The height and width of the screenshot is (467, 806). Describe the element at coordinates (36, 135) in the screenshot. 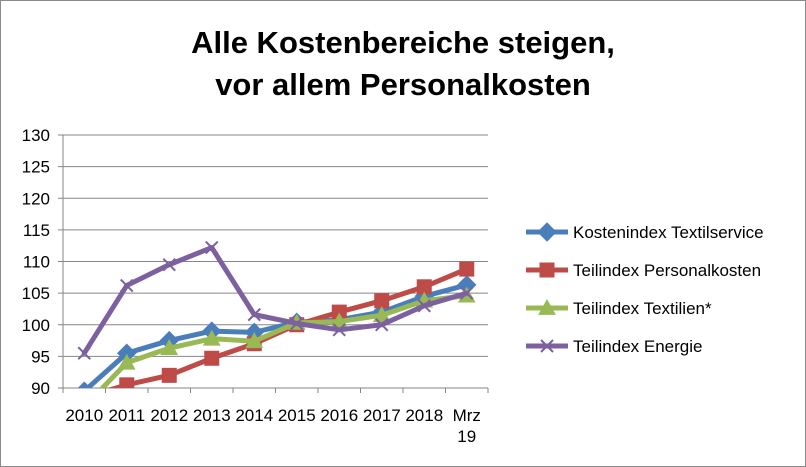

I see `y-tick-label: 130` at that location.